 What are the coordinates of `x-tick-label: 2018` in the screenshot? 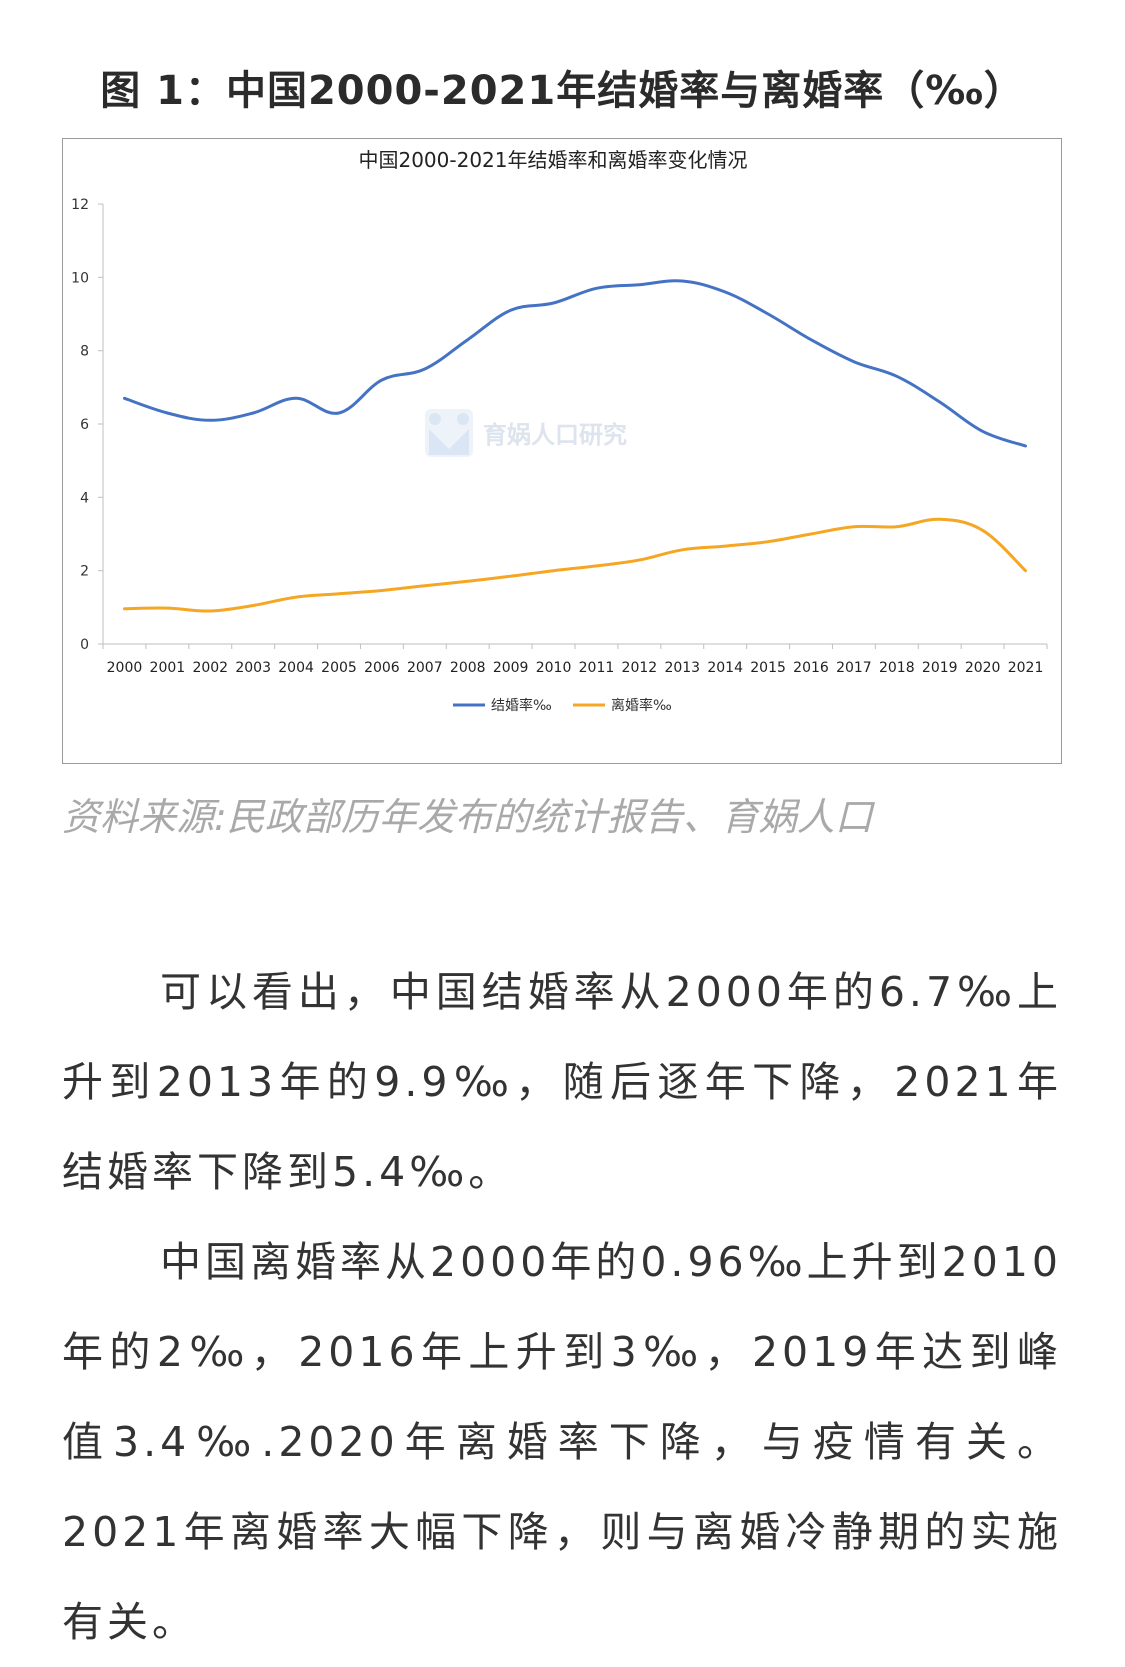 It's located at (897, 668).